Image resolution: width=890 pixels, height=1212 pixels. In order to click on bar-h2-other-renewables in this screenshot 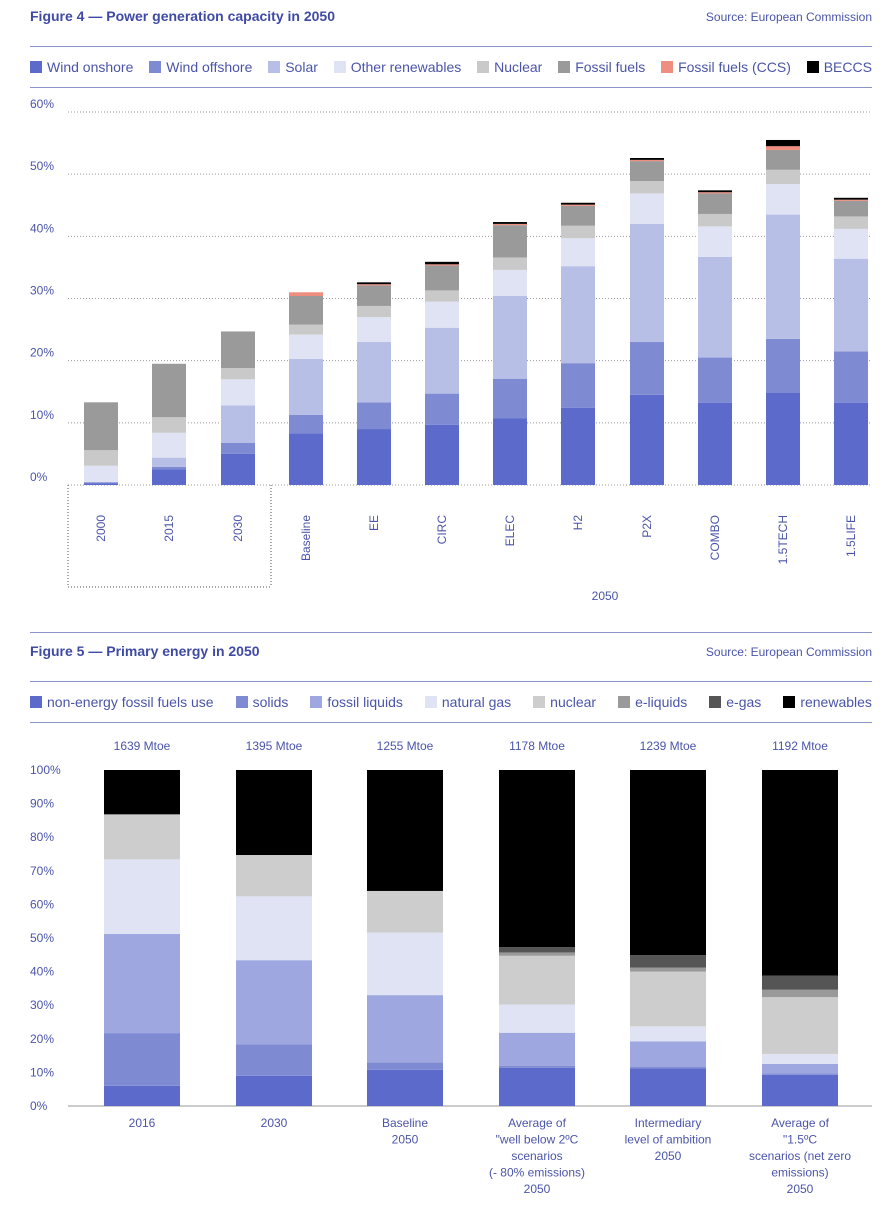, I will do `click(578, 252)`.